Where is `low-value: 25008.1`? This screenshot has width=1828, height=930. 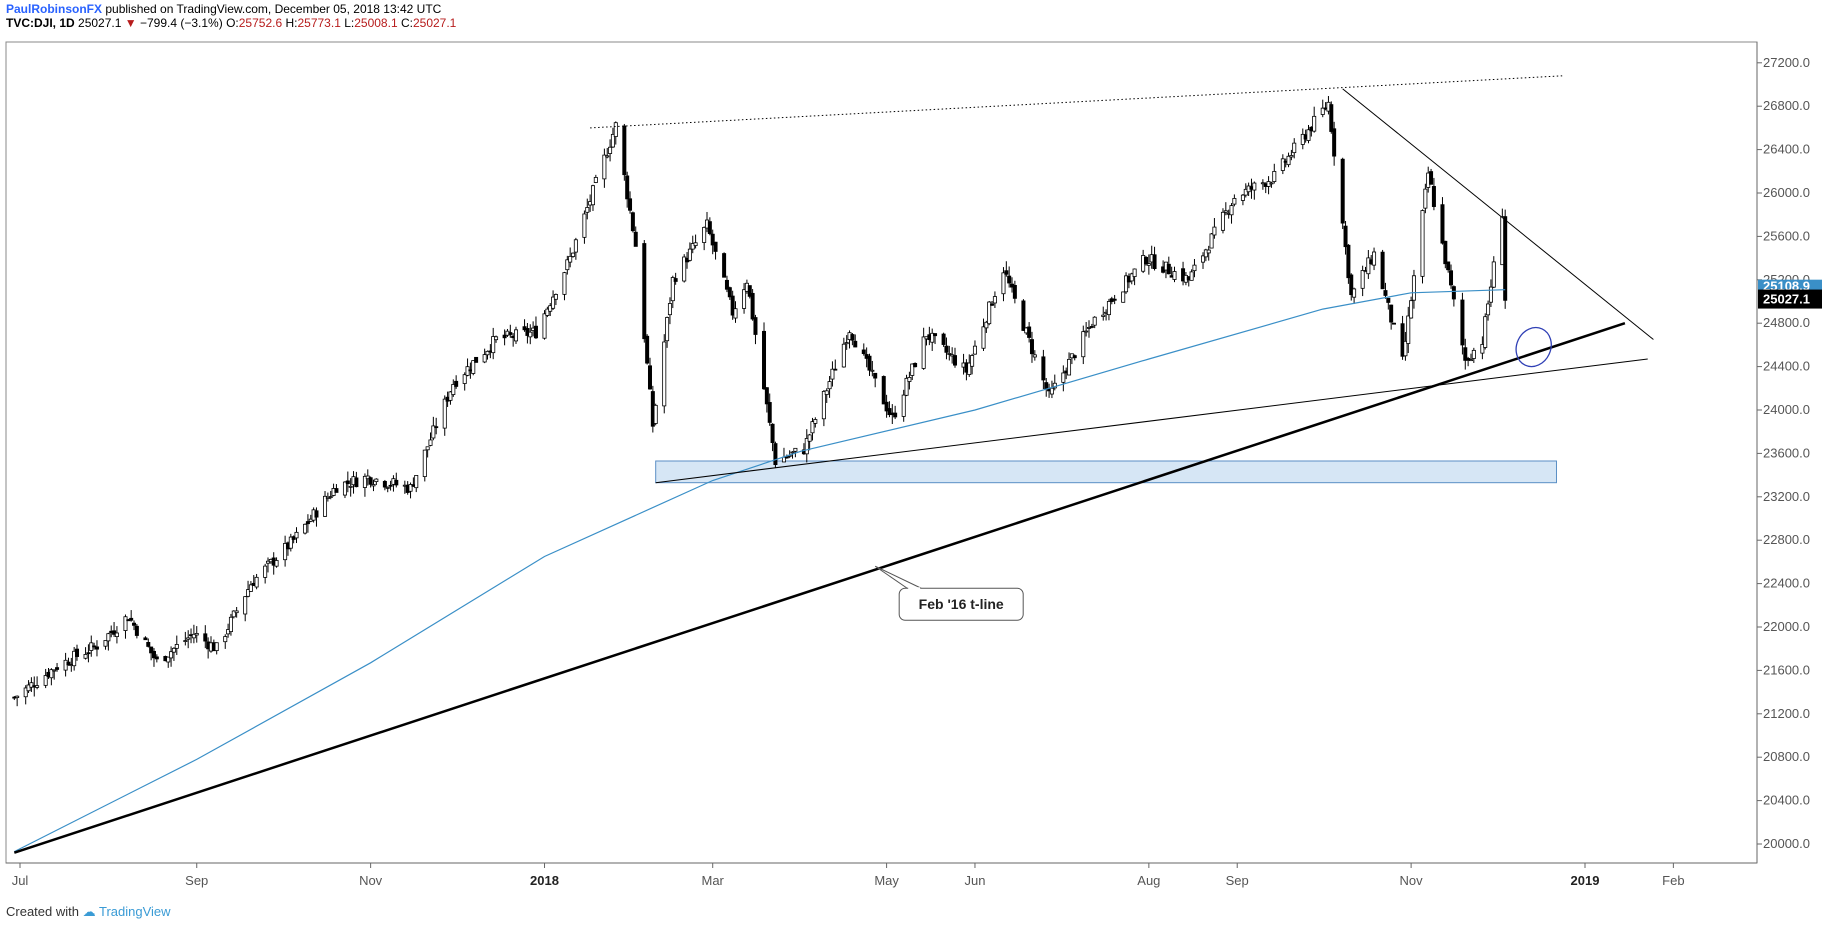
low-value: 25008.1 is located at coordinates (376, 23).